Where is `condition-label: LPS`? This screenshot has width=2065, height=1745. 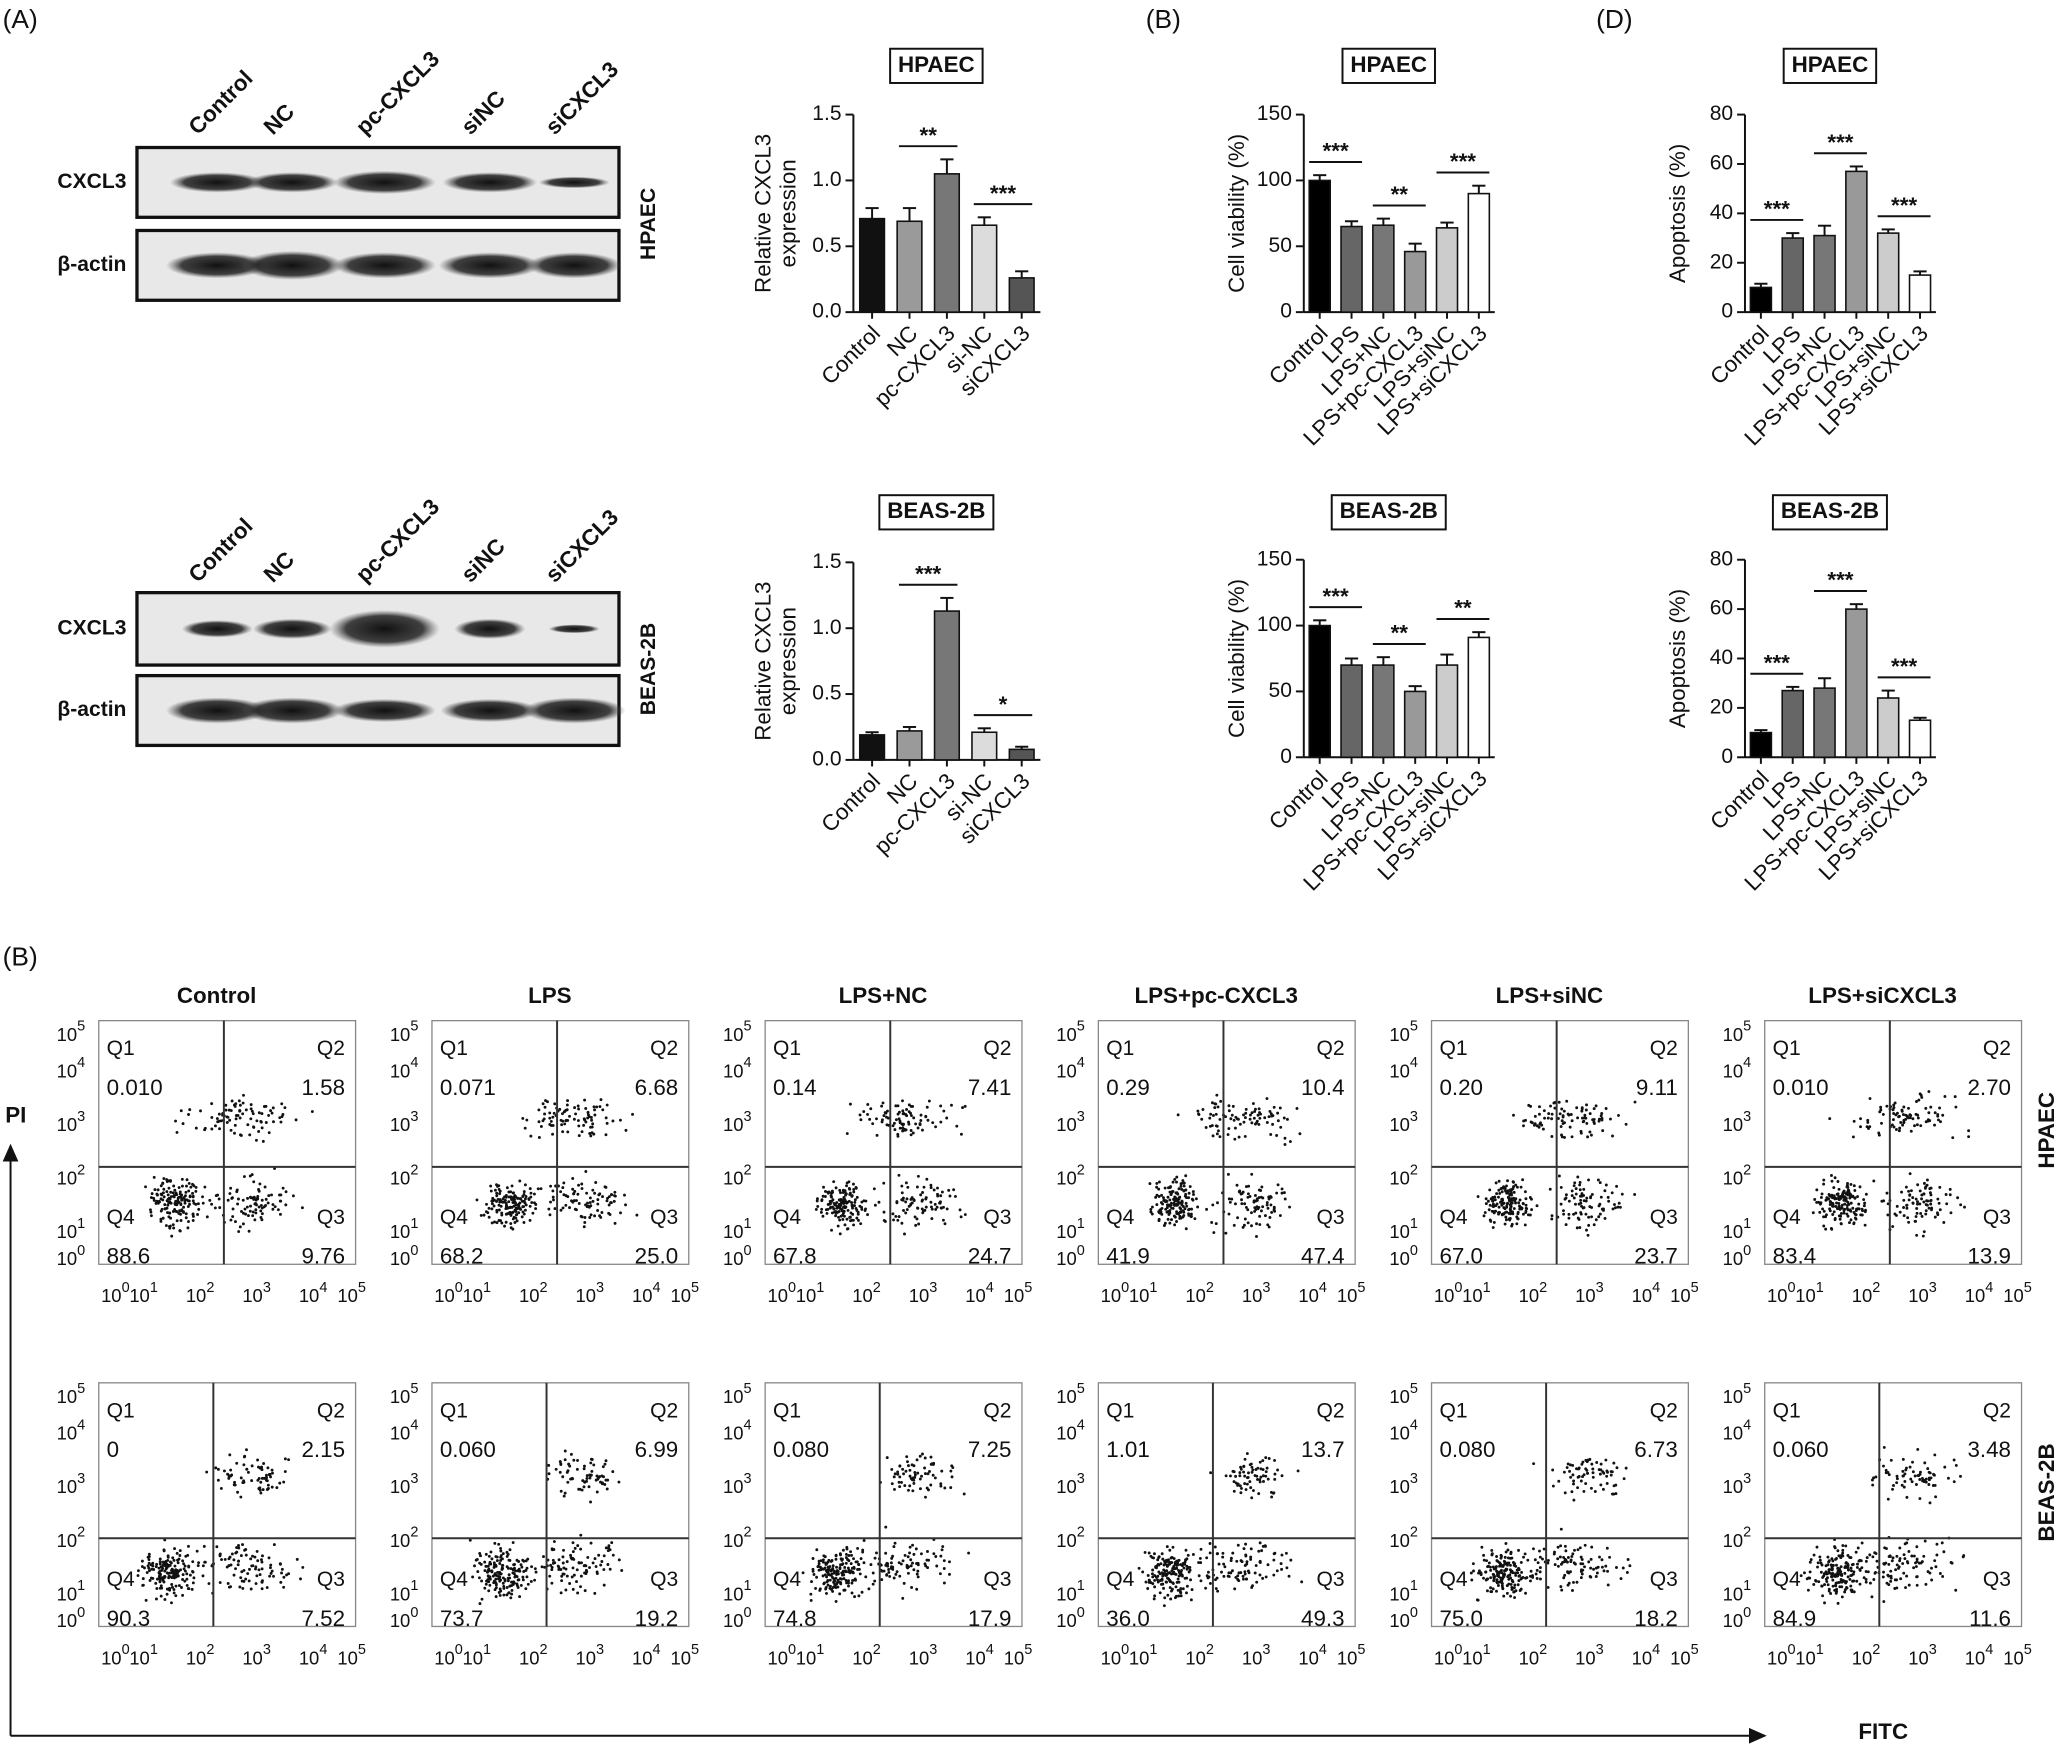
condition-label: LPS is located at coordinates (550, 995).